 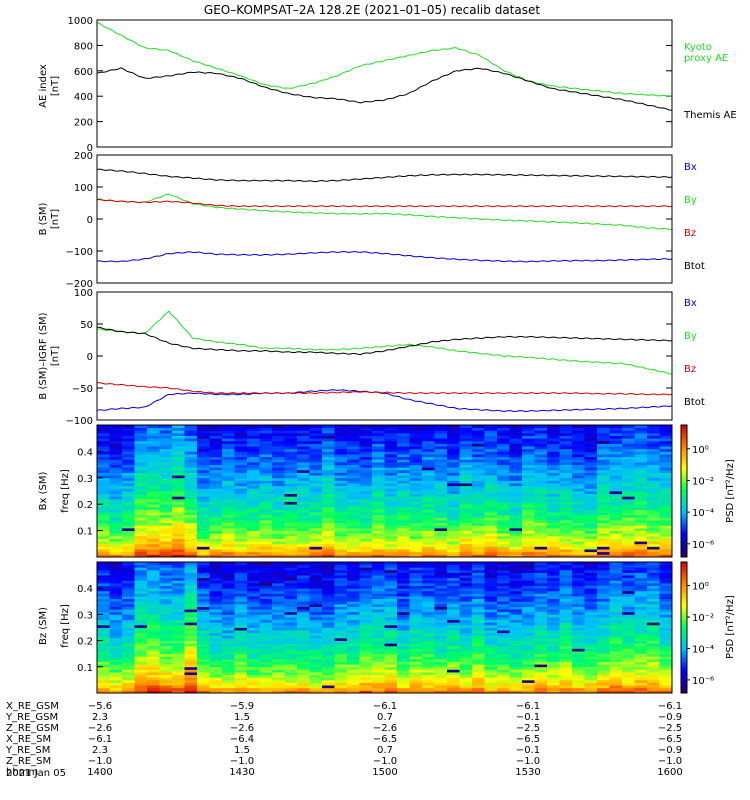 What do you see at coordinates (100, 706) in the screenshot?
I see `ephemeris-value: −5.6` at bounding box center [100, 706].